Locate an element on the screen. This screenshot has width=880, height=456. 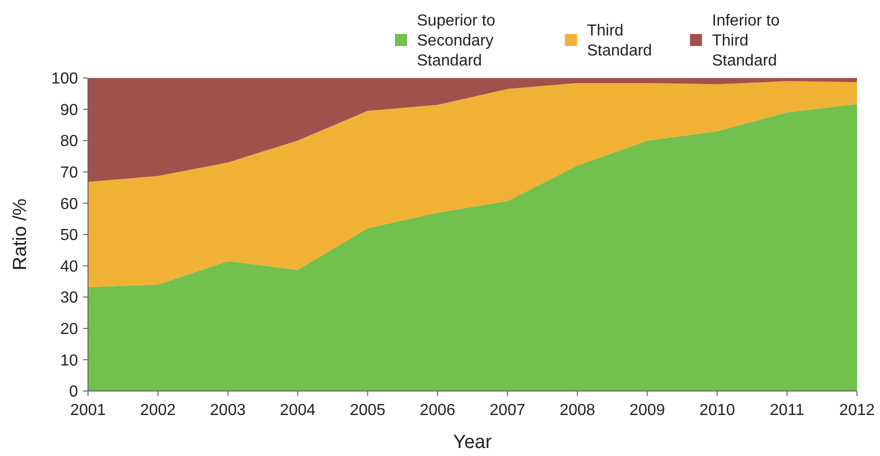
x-tick-label: 2011 is located at coordinates (787, 410).